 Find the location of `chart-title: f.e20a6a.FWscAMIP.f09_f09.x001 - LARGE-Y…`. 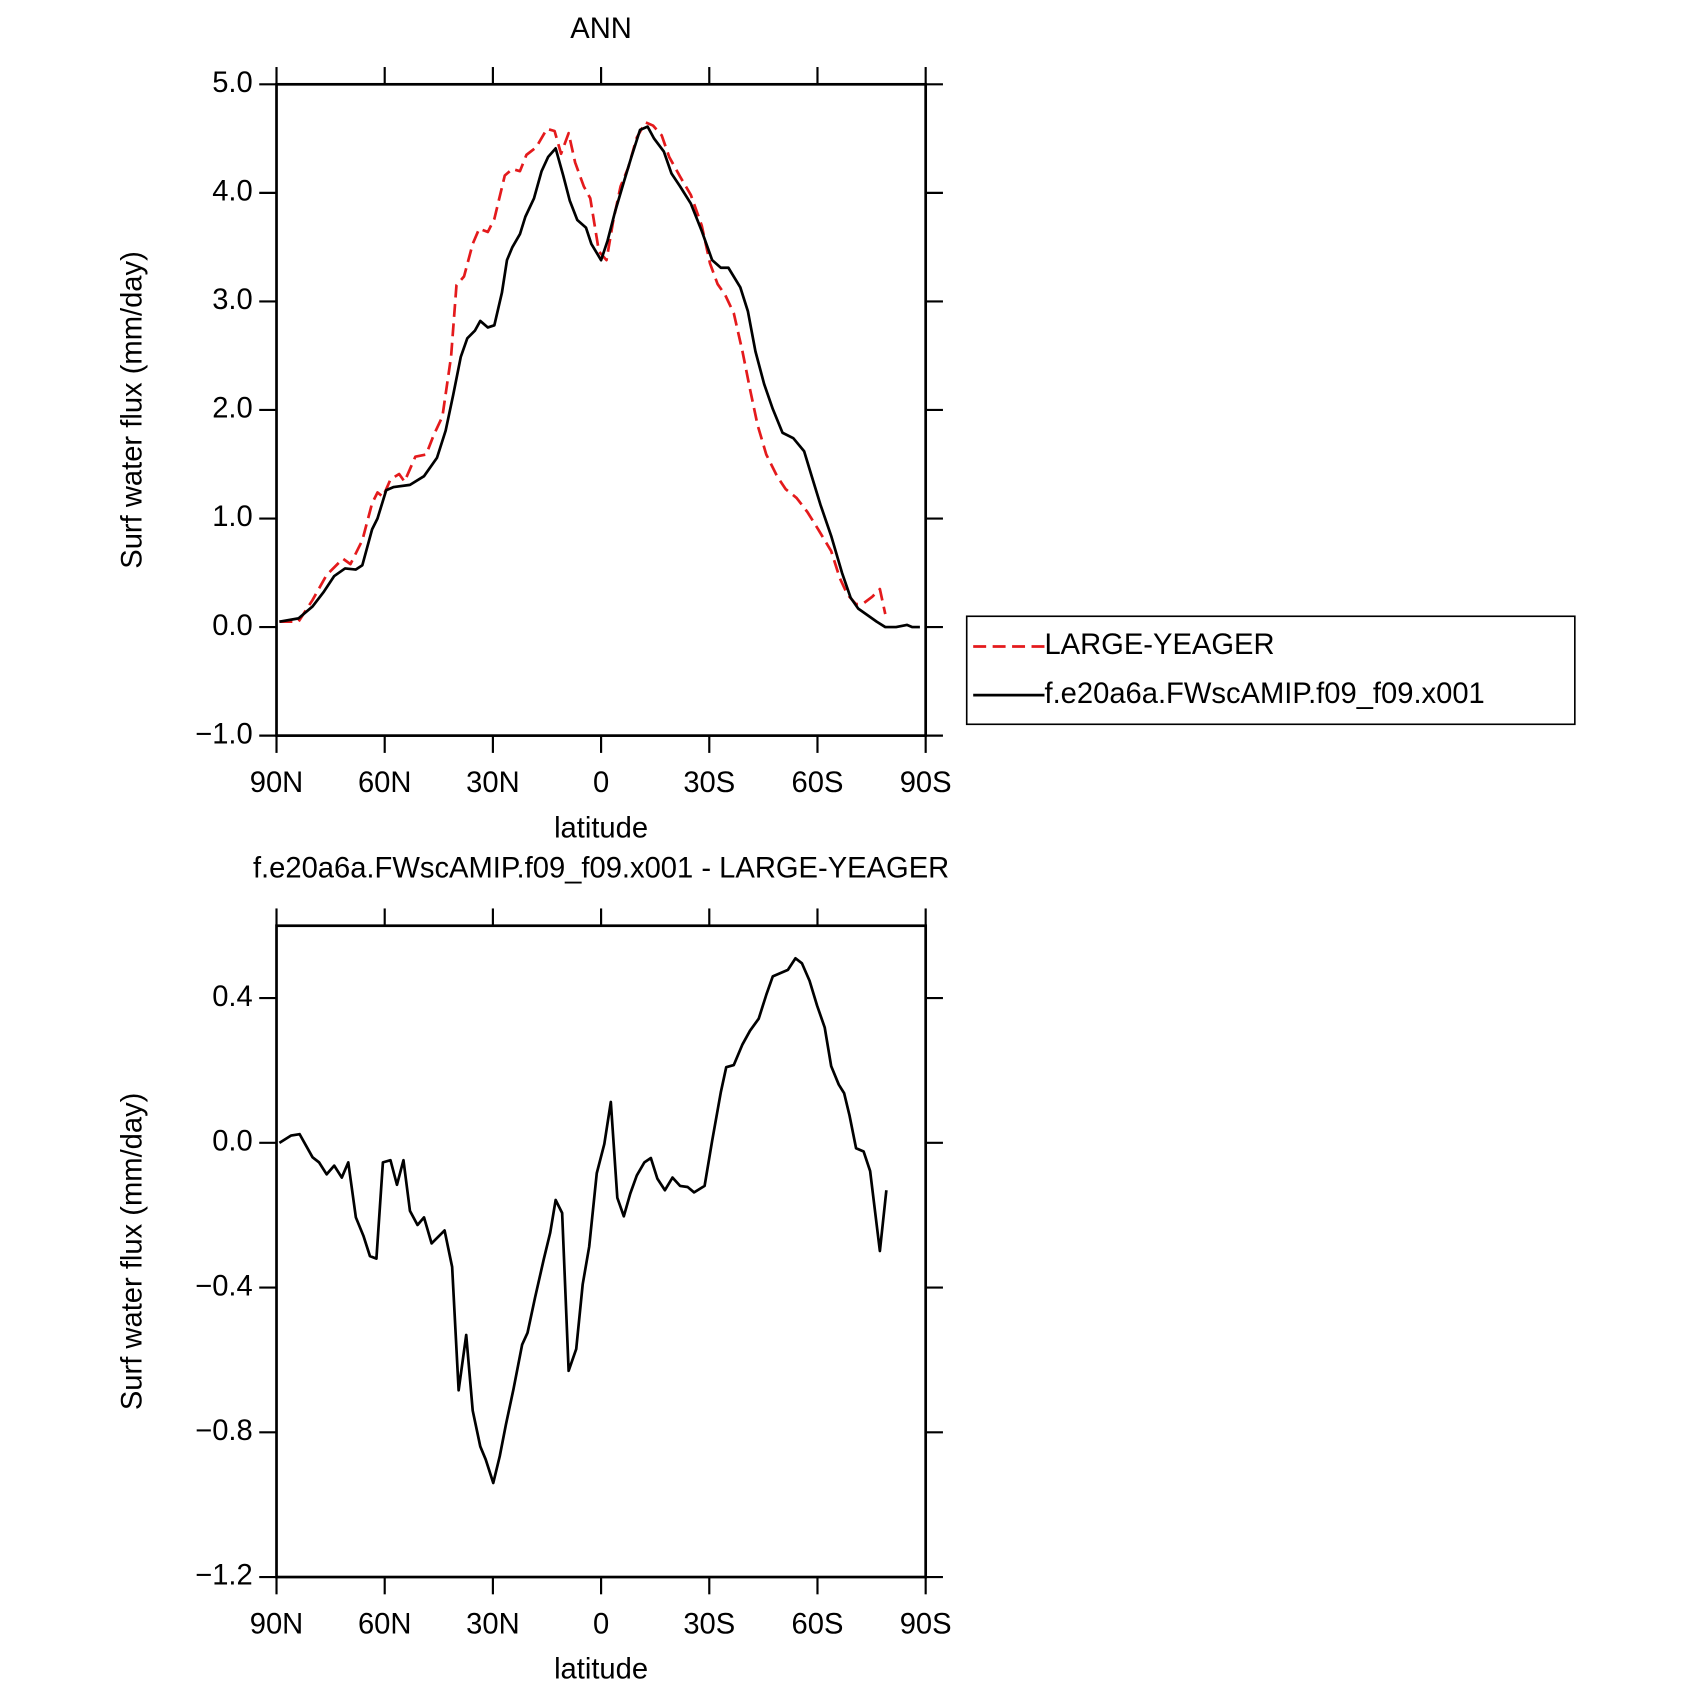

chart-title: f.e20a6a.FWscAMIP.f09_f09.x001 - LARGE-Y… is located at coordinates (601, 868).